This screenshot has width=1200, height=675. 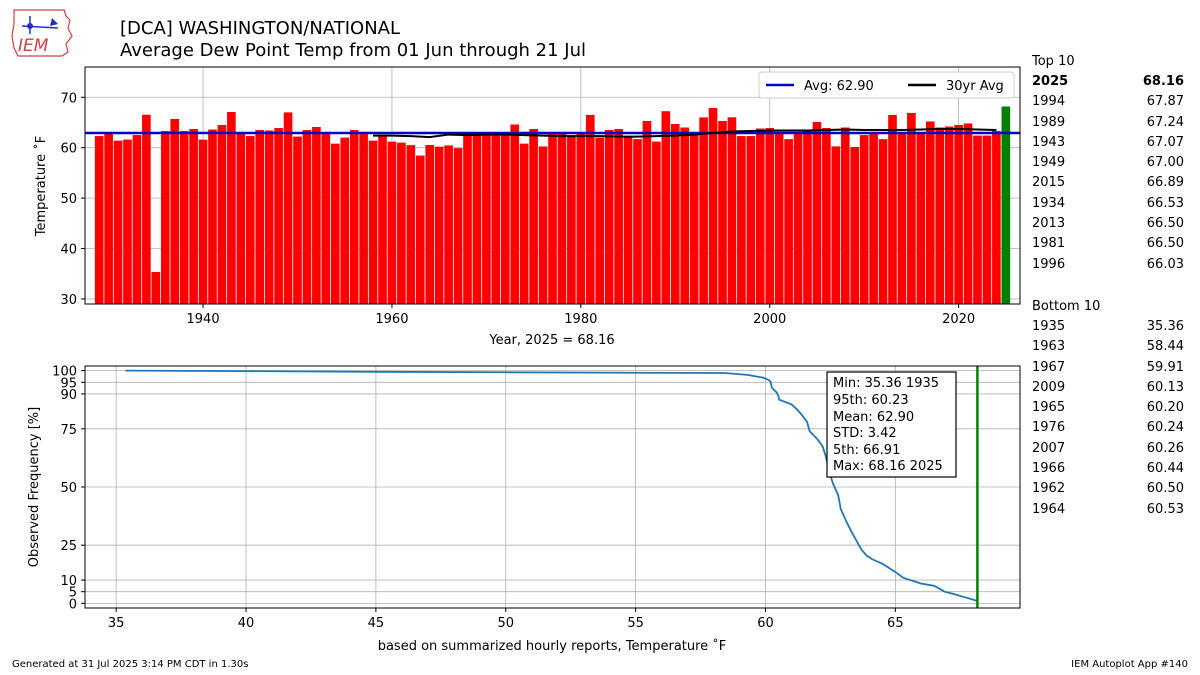 I want to click on legend-avg-label: Avg: 62.90, so click(x=839, y=86).